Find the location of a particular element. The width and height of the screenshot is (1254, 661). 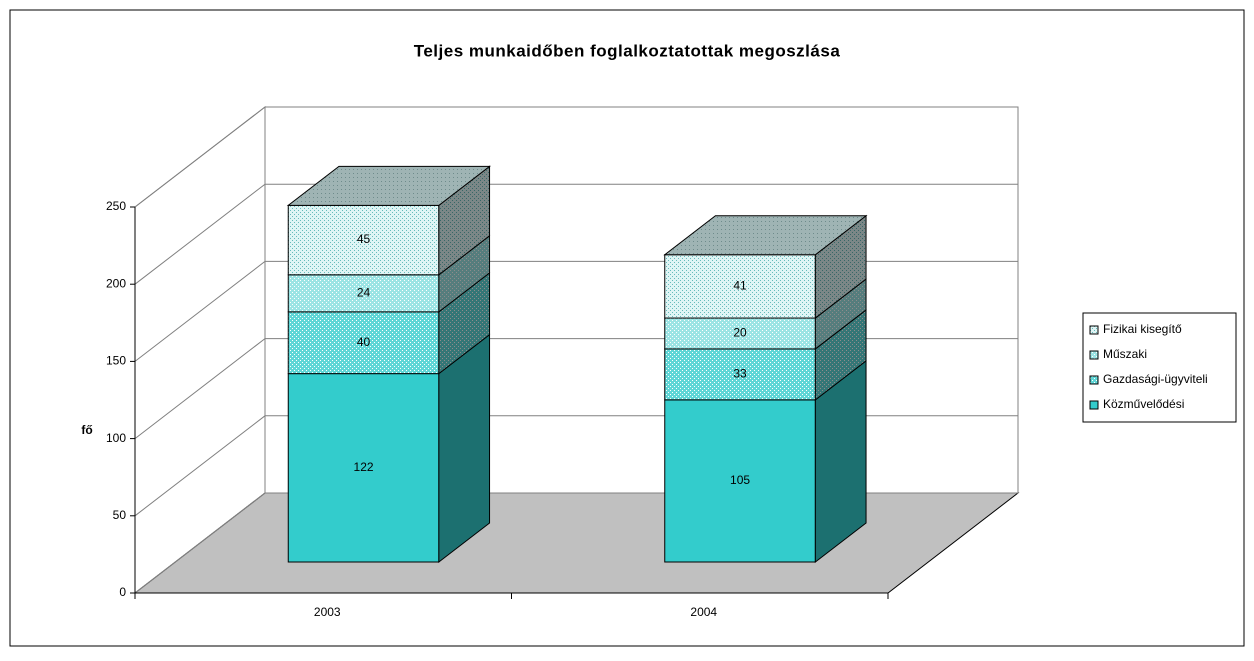

data-label: 40 is located at coordinates (364, 342).